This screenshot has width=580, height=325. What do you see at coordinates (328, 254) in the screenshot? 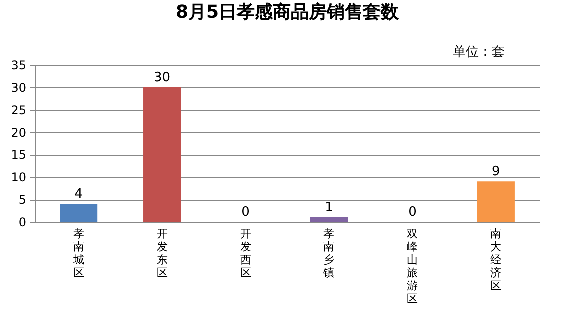
I see `x-tick-label: 孝南乡镇` at bounding box center [328, 254].